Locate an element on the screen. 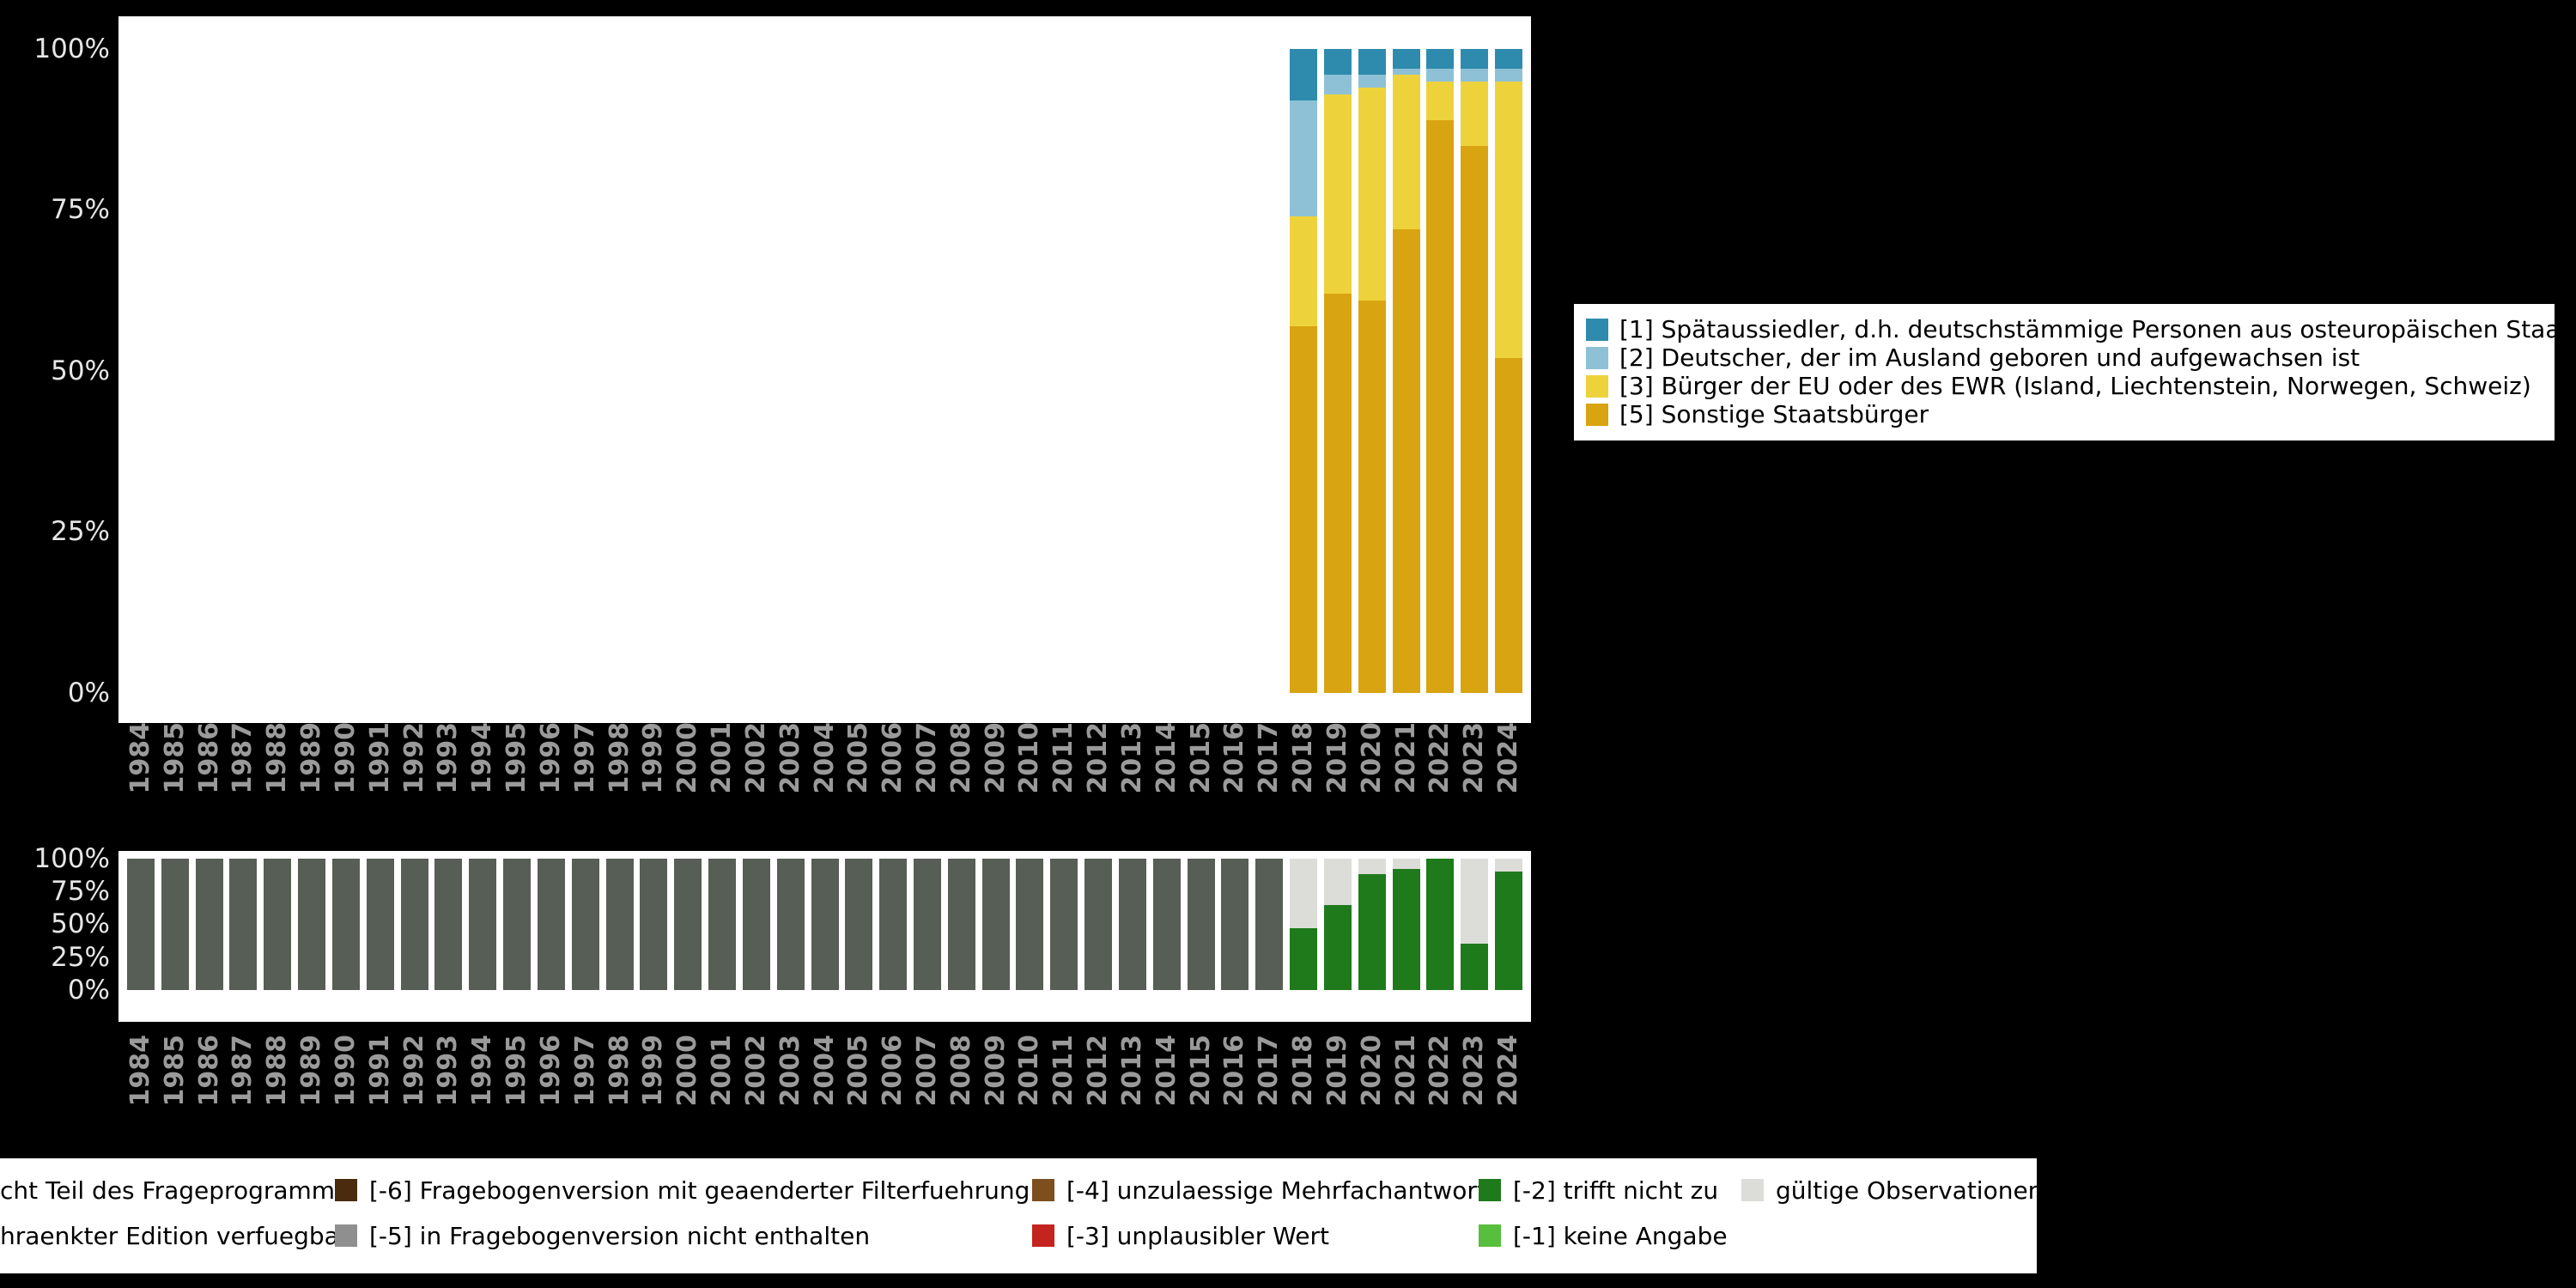 The height and width of the screenshot is (1288, 2576). stacked-bar-2004 is located at coordinates (825, 925).